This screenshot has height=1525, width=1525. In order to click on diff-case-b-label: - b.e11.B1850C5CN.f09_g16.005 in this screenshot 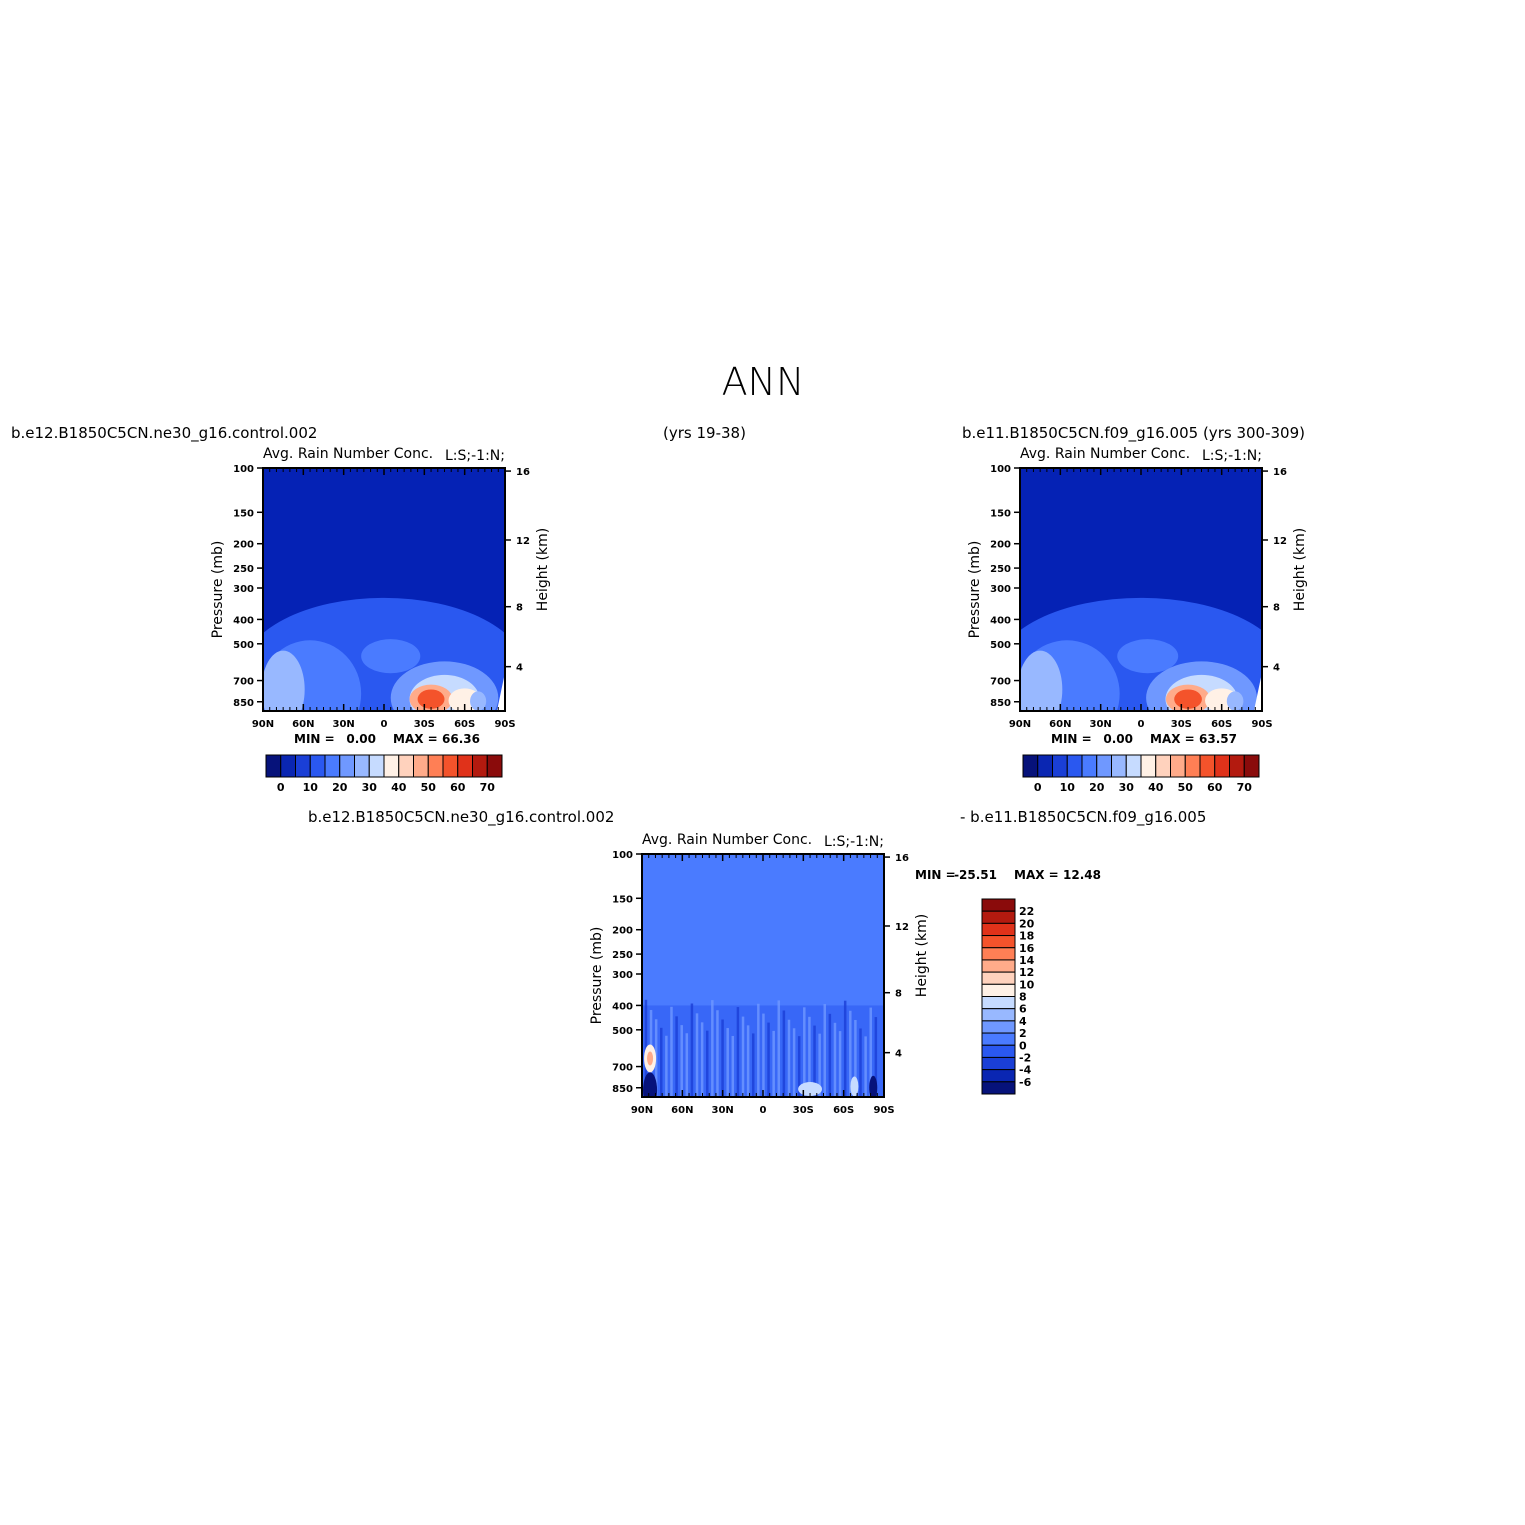, I will do `click(1083, 817)`.